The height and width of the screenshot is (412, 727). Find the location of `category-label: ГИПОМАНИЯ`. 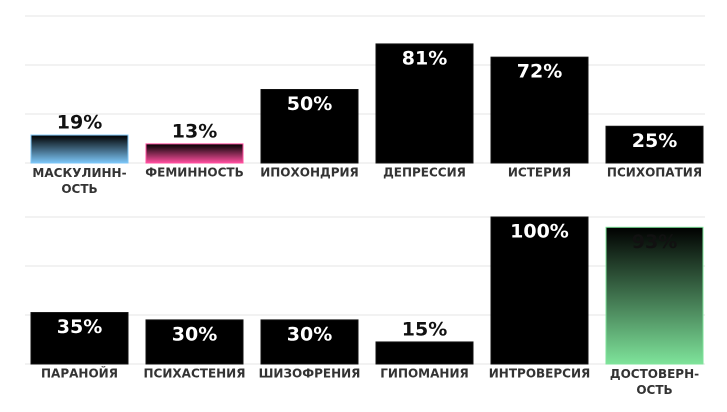

category-label: ГИПОМАНИЯ is located at coordinates (424, 374).